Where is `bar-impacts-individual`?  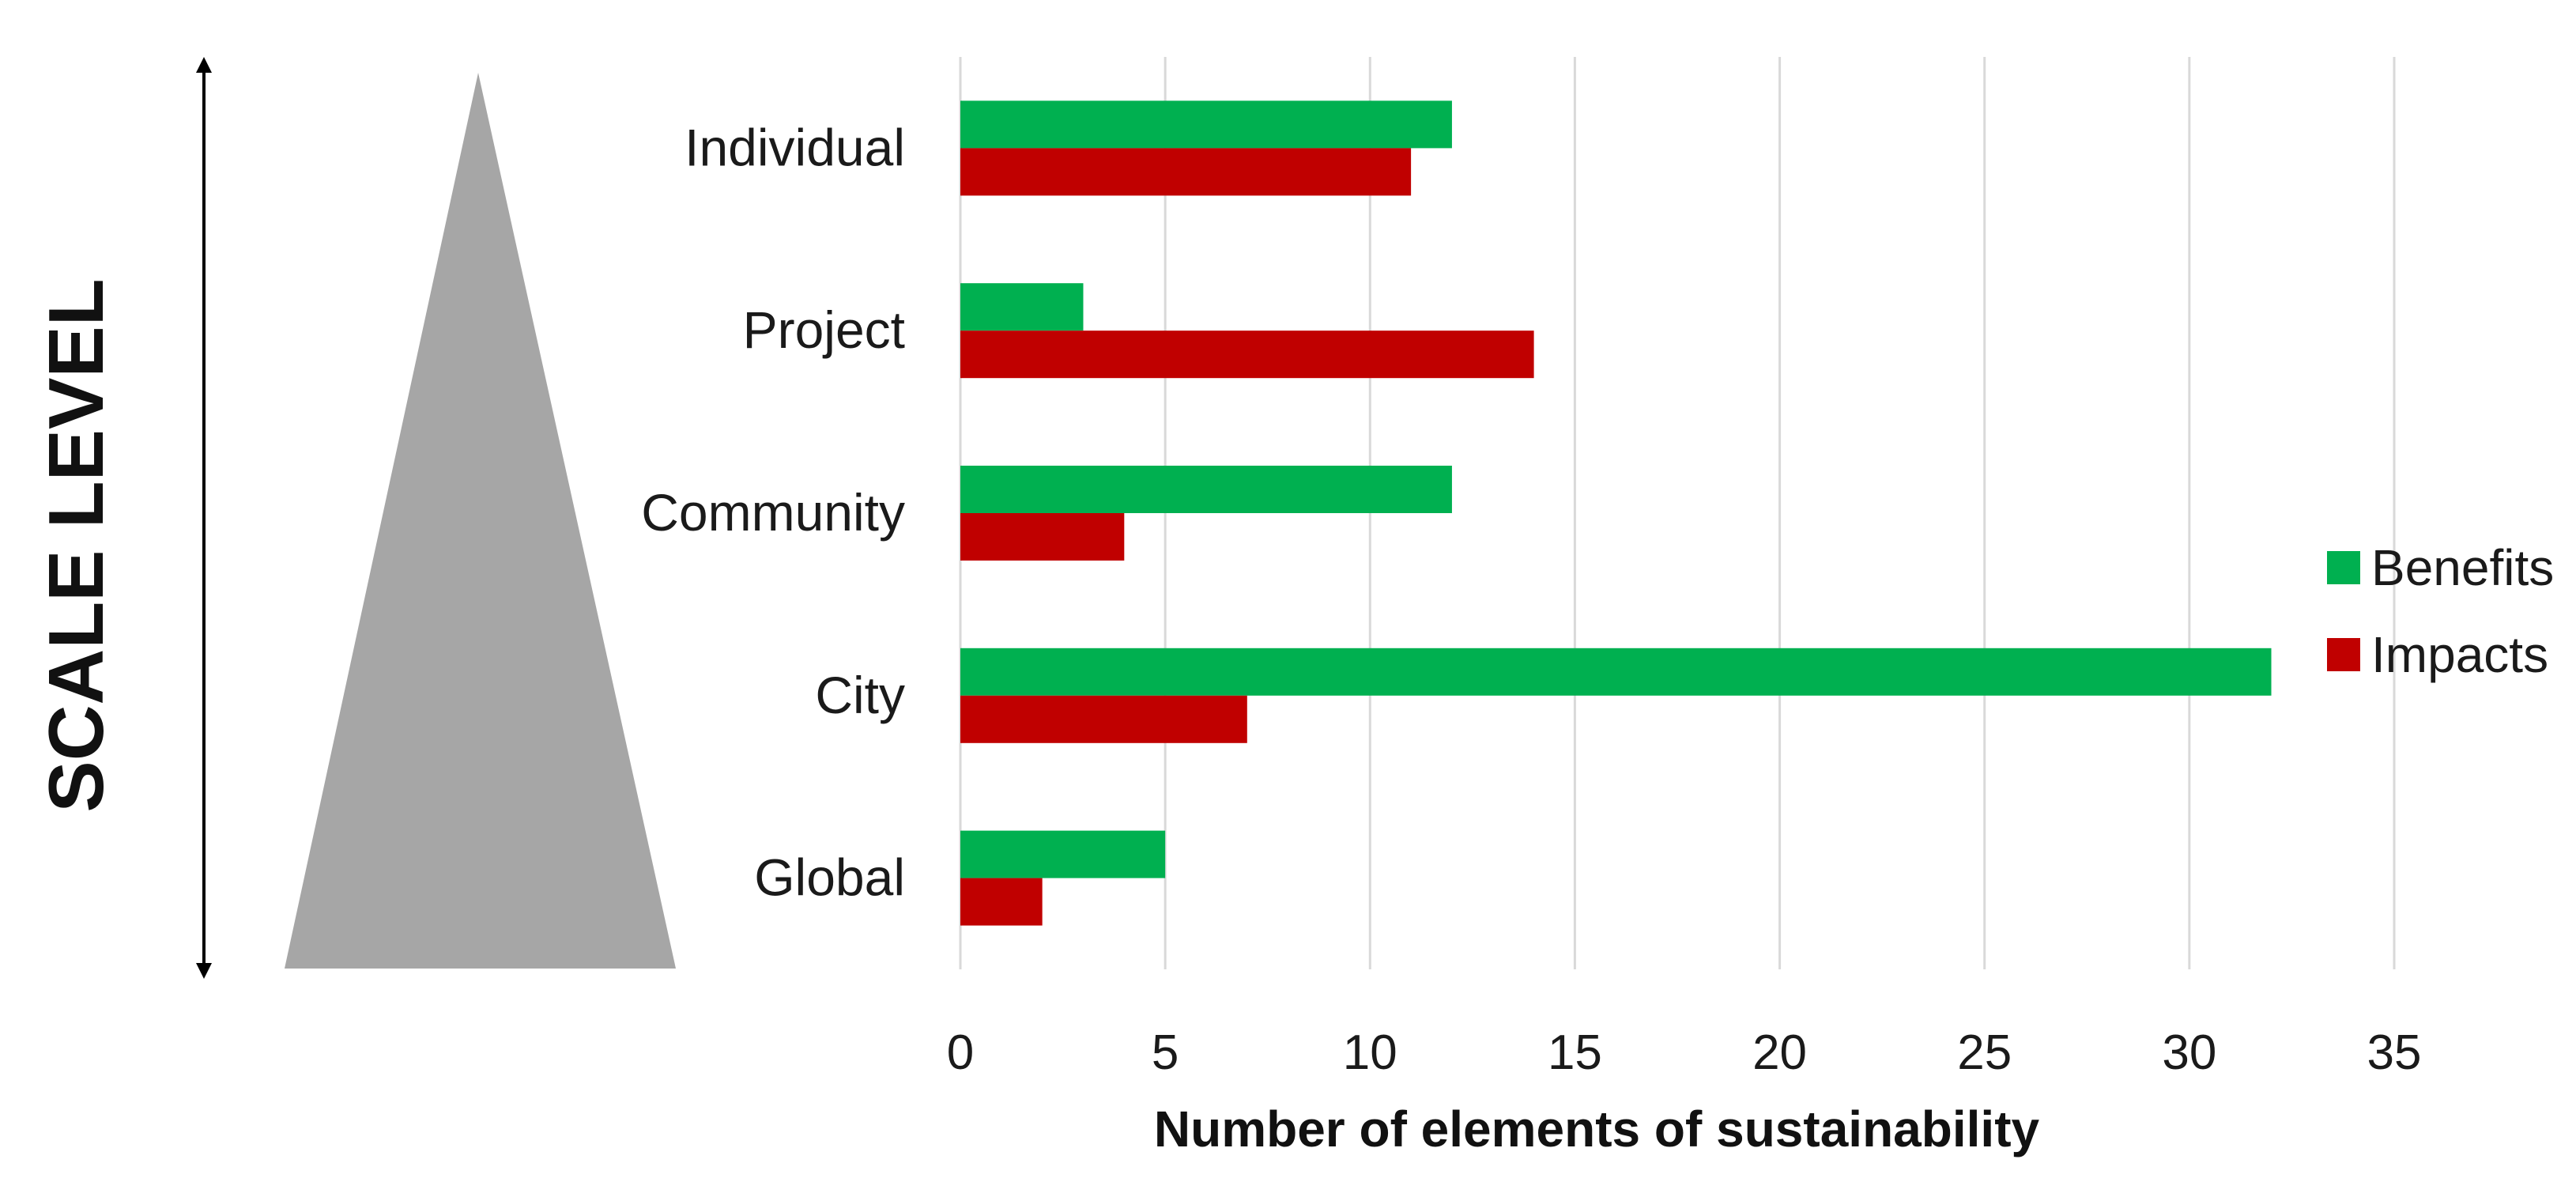
bar-impacts-individual is located at coordinates (1186, 172).